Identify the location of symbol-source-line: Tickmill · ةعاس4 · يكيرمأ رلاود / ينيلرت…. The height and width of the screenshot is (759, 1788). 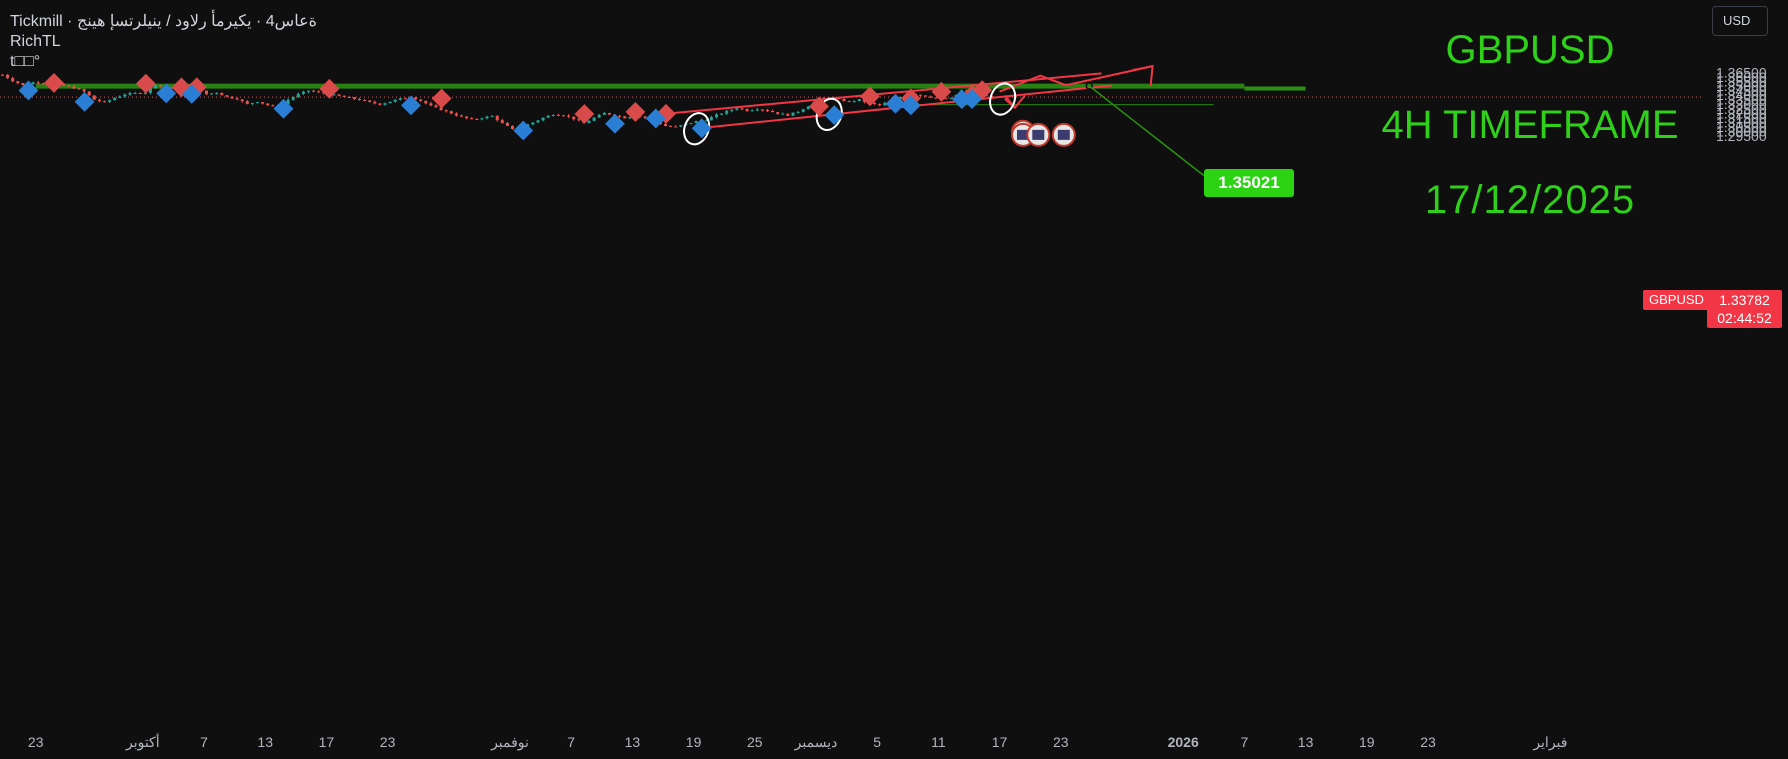
(163, 21).